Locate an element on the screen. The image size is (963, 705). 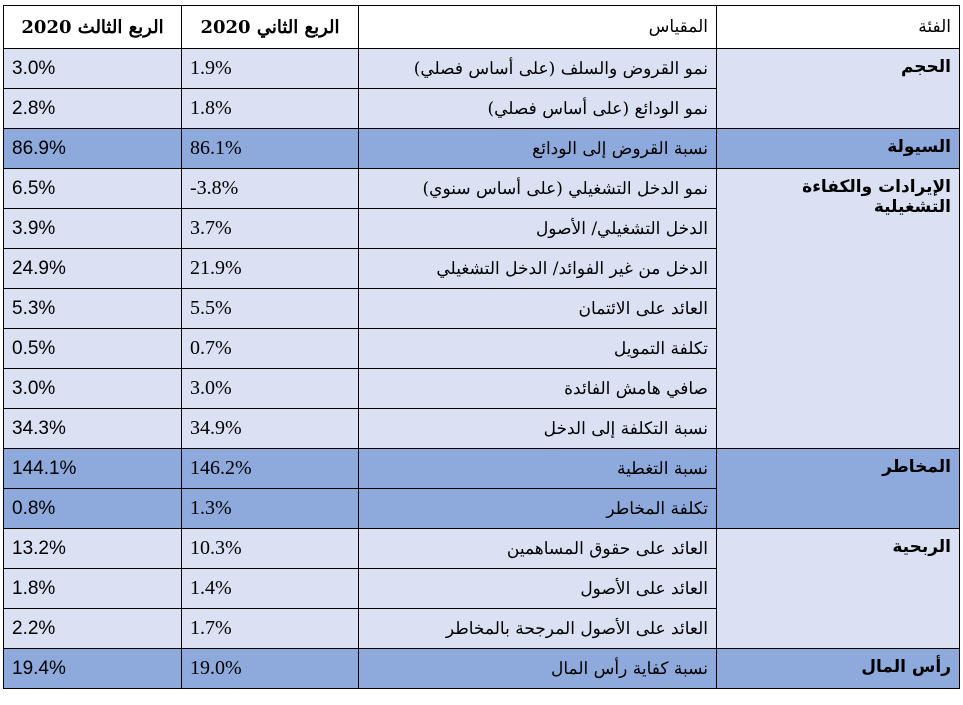
metric-cell: العائد على حقوق المساهمين is located at coordinates (537, 548).